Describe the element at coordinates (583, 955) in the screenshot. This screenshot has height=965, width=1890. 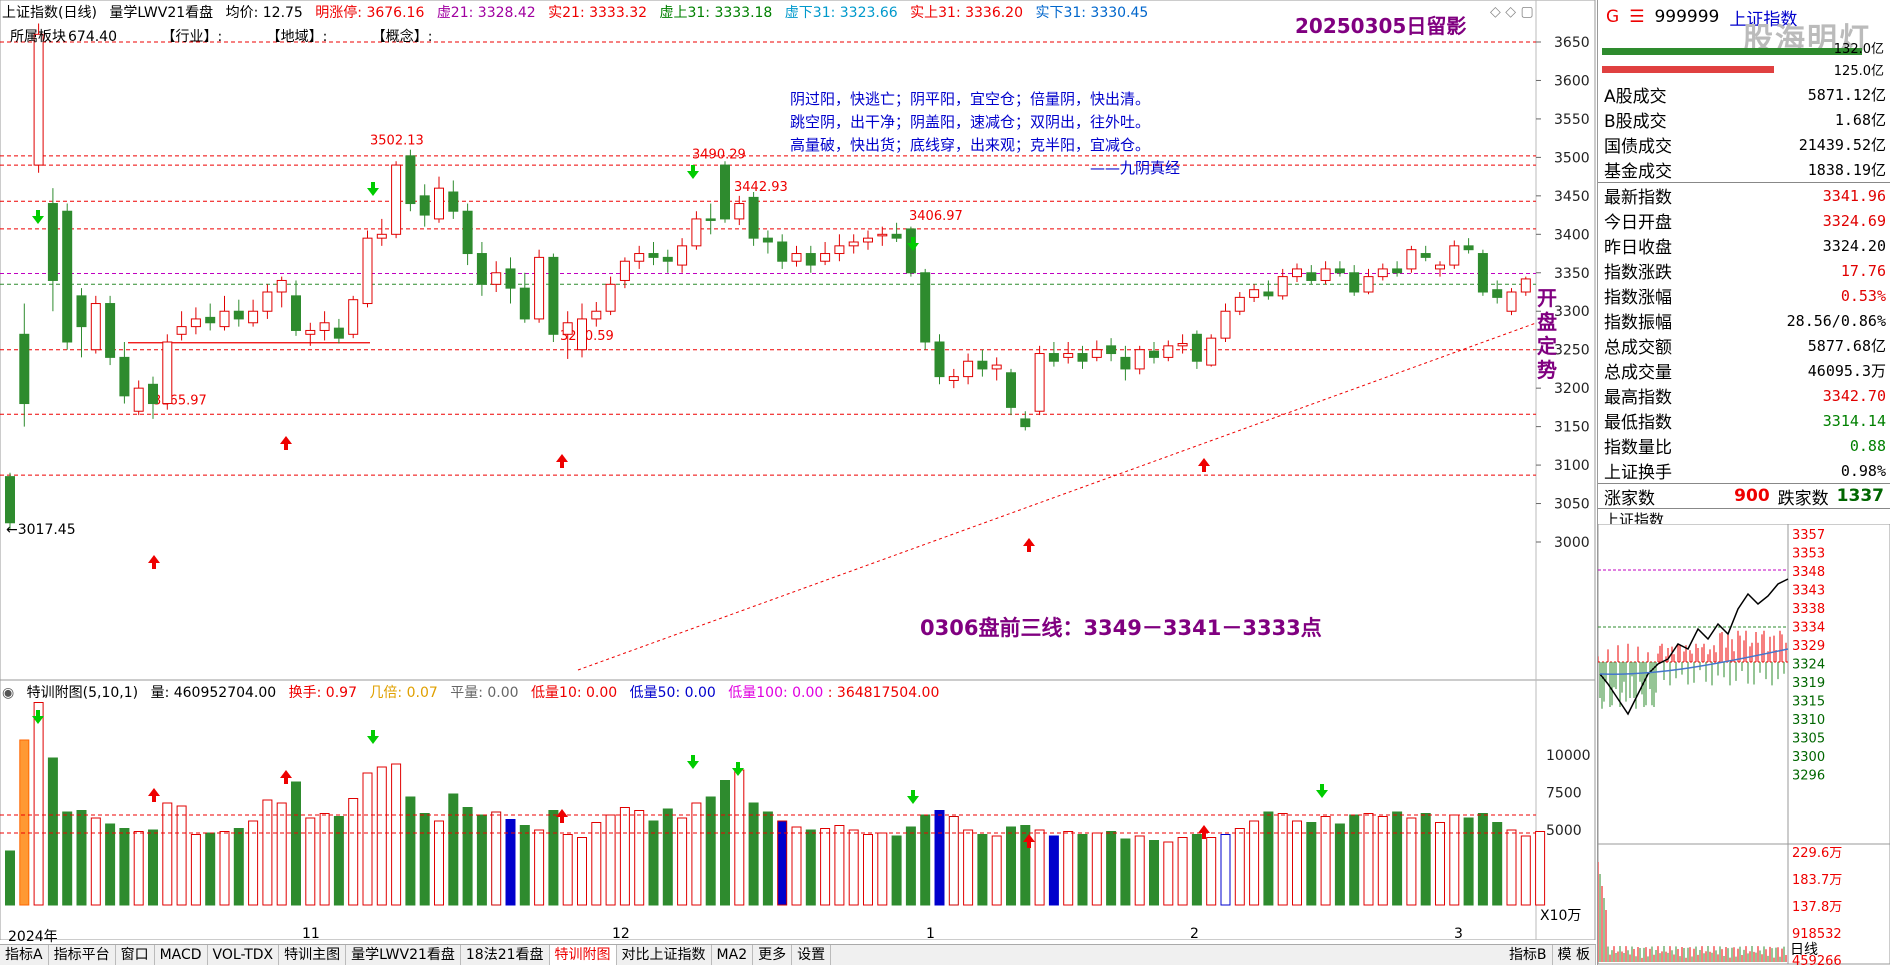
I see `tab-texun-futu: 特训附图` at that location.